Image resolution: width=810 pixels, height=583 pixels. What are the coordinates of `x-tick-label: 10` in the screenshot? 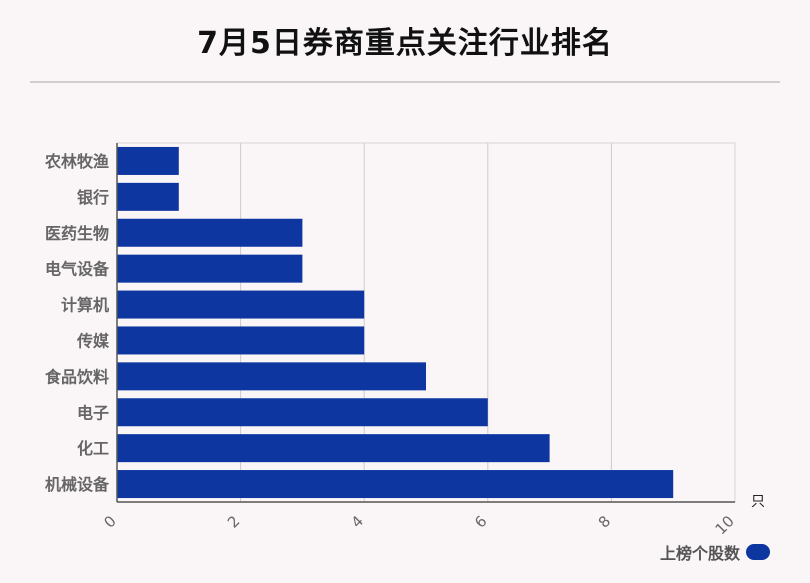 It's located at (725, 525).